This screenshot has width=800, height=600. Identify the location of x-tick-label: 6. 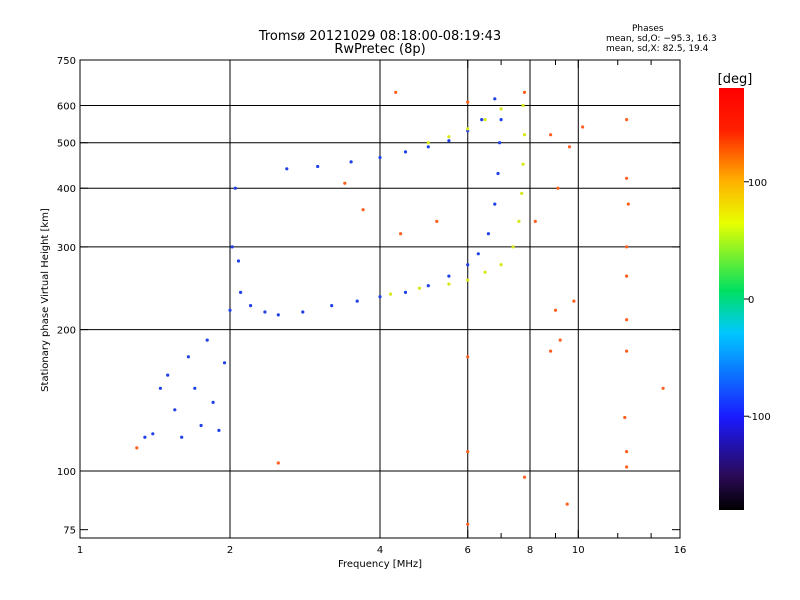
(468, 550).